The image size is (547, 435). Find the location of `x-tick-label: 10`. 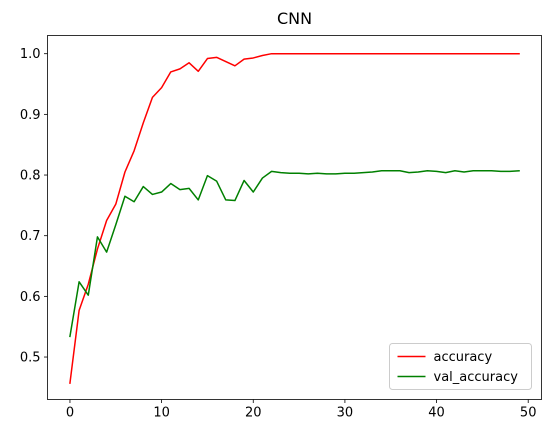

x-tick-label: 10 is located at coordinates (161, 413).